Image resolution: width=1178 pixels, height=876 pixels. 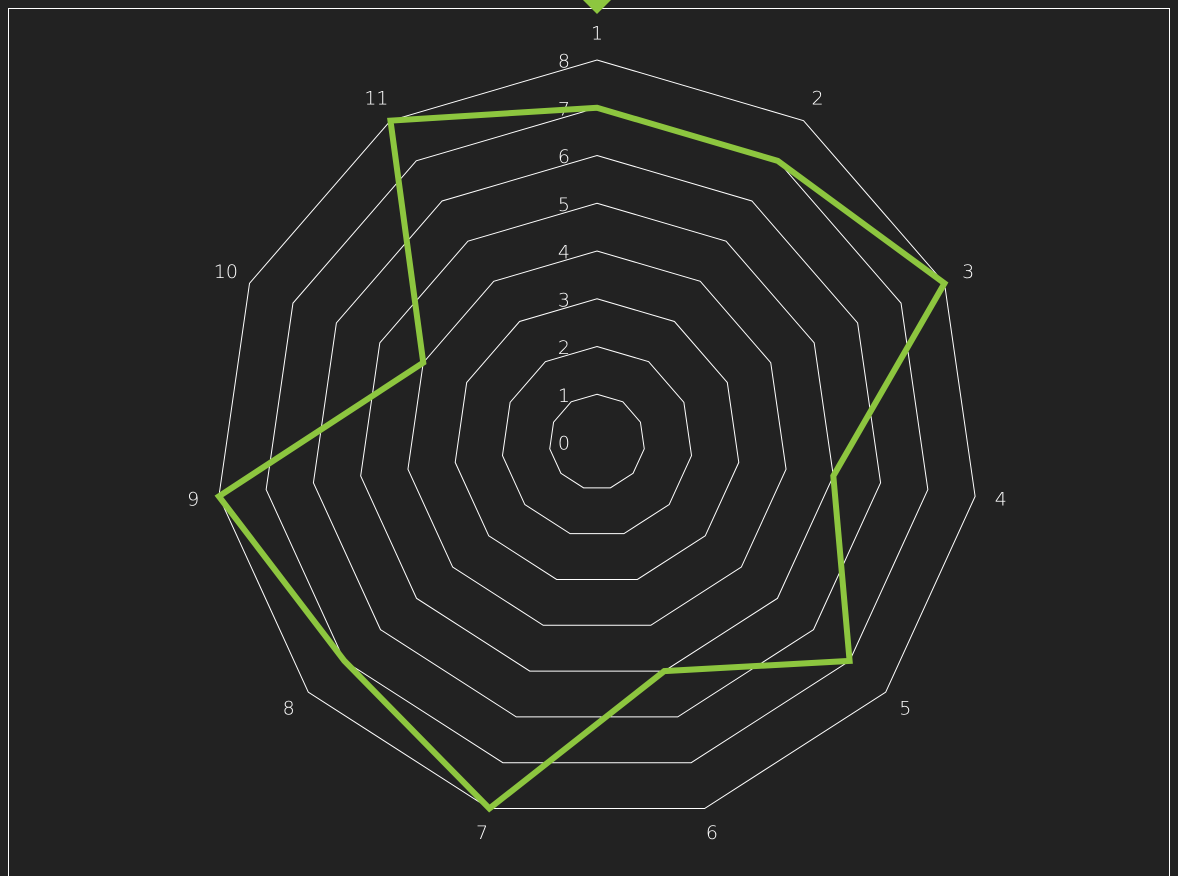 I want to click on marker, so click(x=597, y=7).